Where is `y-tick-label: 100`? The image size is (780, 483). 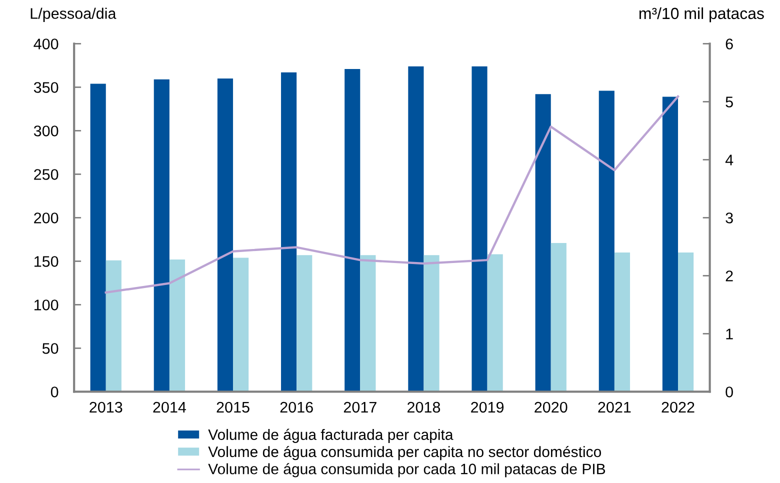
y-tick-label: 100 is located at coordinates (46, 305).